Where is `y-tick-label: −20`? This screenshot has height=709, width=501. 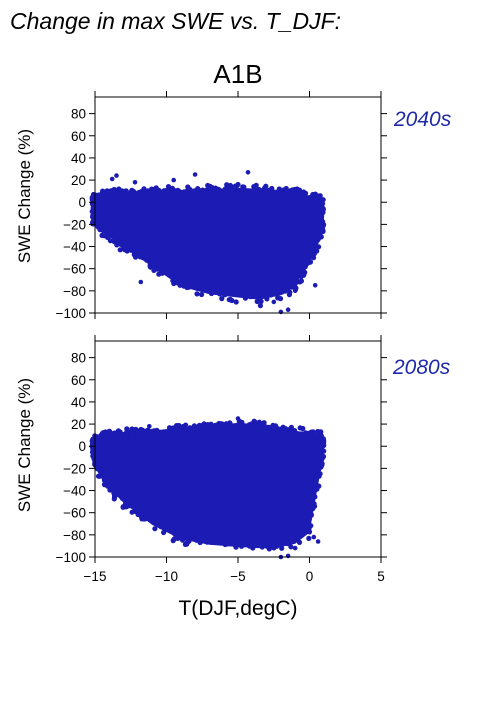 y-tick-label: −20 is located at coordinates (74, 224).